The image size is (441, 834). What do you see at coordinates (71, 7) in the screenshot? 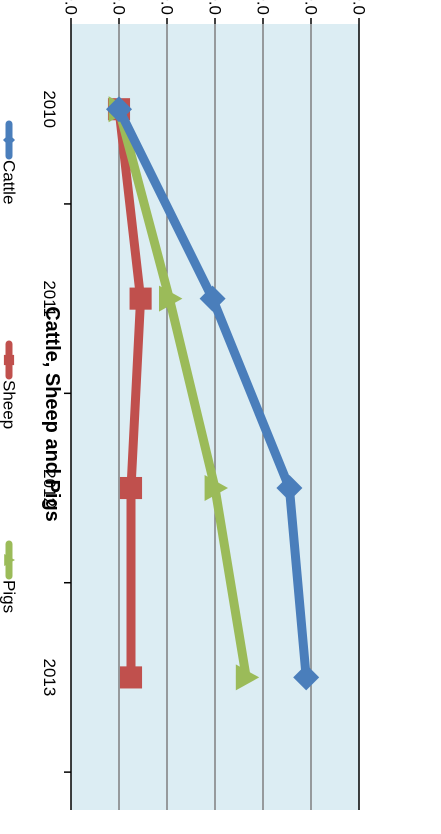
I see `value-tick-label: 90.0` at bounding box center [71, 7].